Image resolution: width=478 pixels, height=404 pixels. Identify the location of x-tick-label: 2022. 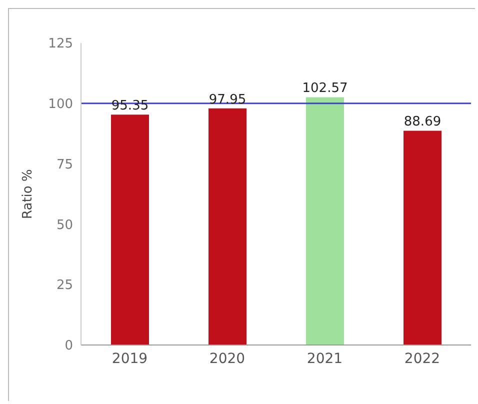
(422, 358).